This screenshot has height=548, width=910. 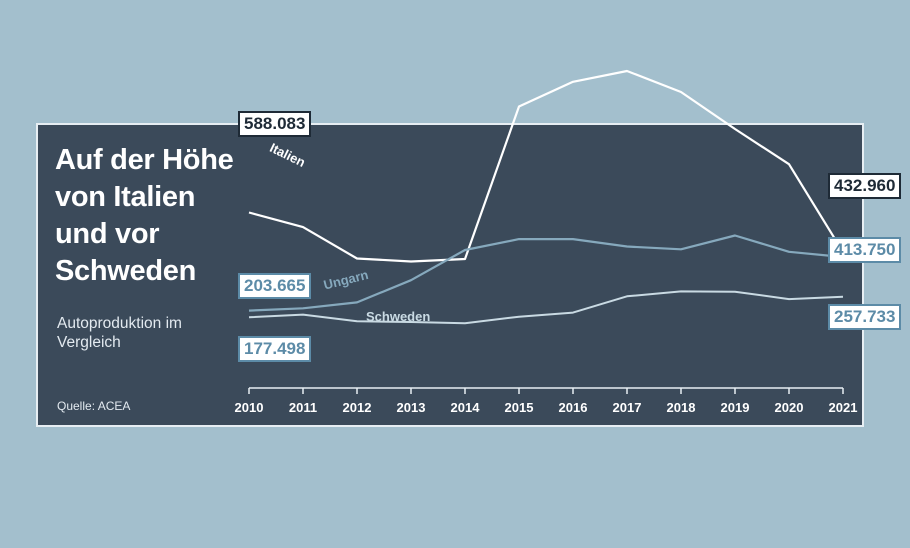 What do you see at coordinates (843, 407) in the screenshot?
I see `x-tick-label: 2021` at bounding box center [843, 407].